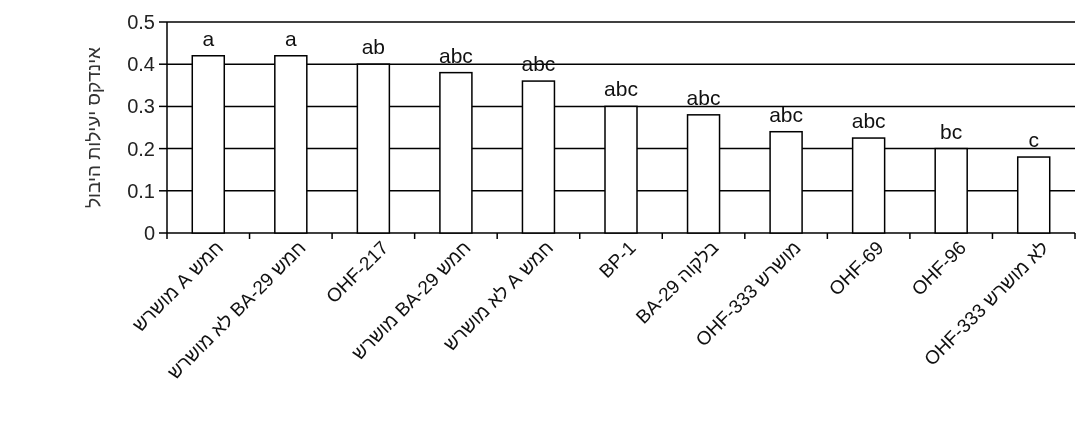 This screenshot has width=1081, height=439. Describe the element at coordinates (149, 233) in the screenshot. I see `y-tick-label: 0` at that location.